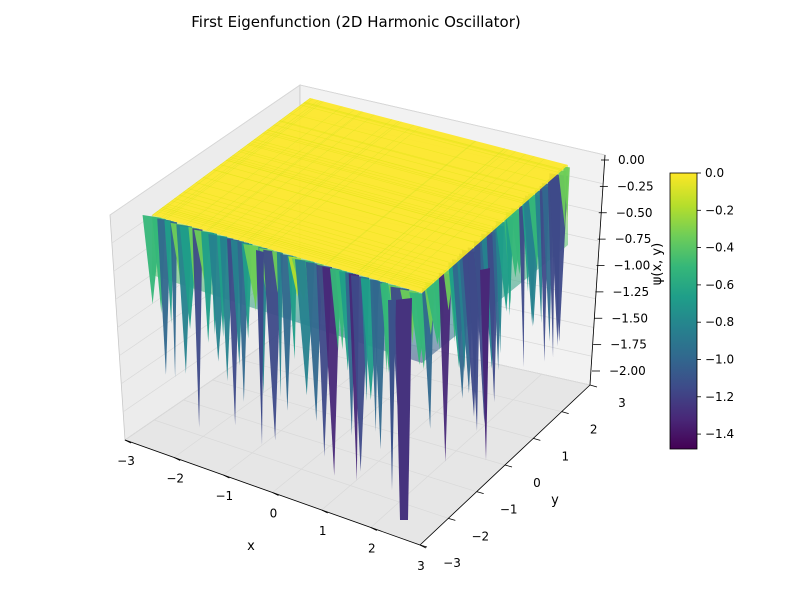 The height and width of the screenshot is (600, 800). I want to click on grid-line-z, so click(452, 120).